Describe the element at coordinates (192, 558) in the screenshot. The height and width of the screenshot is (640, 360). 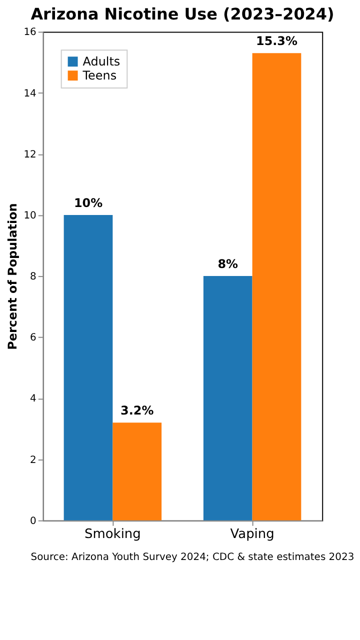
I see `source-note: Source: Arizona Youth Survey 2024; CDC & state estimates 2023` at that location.